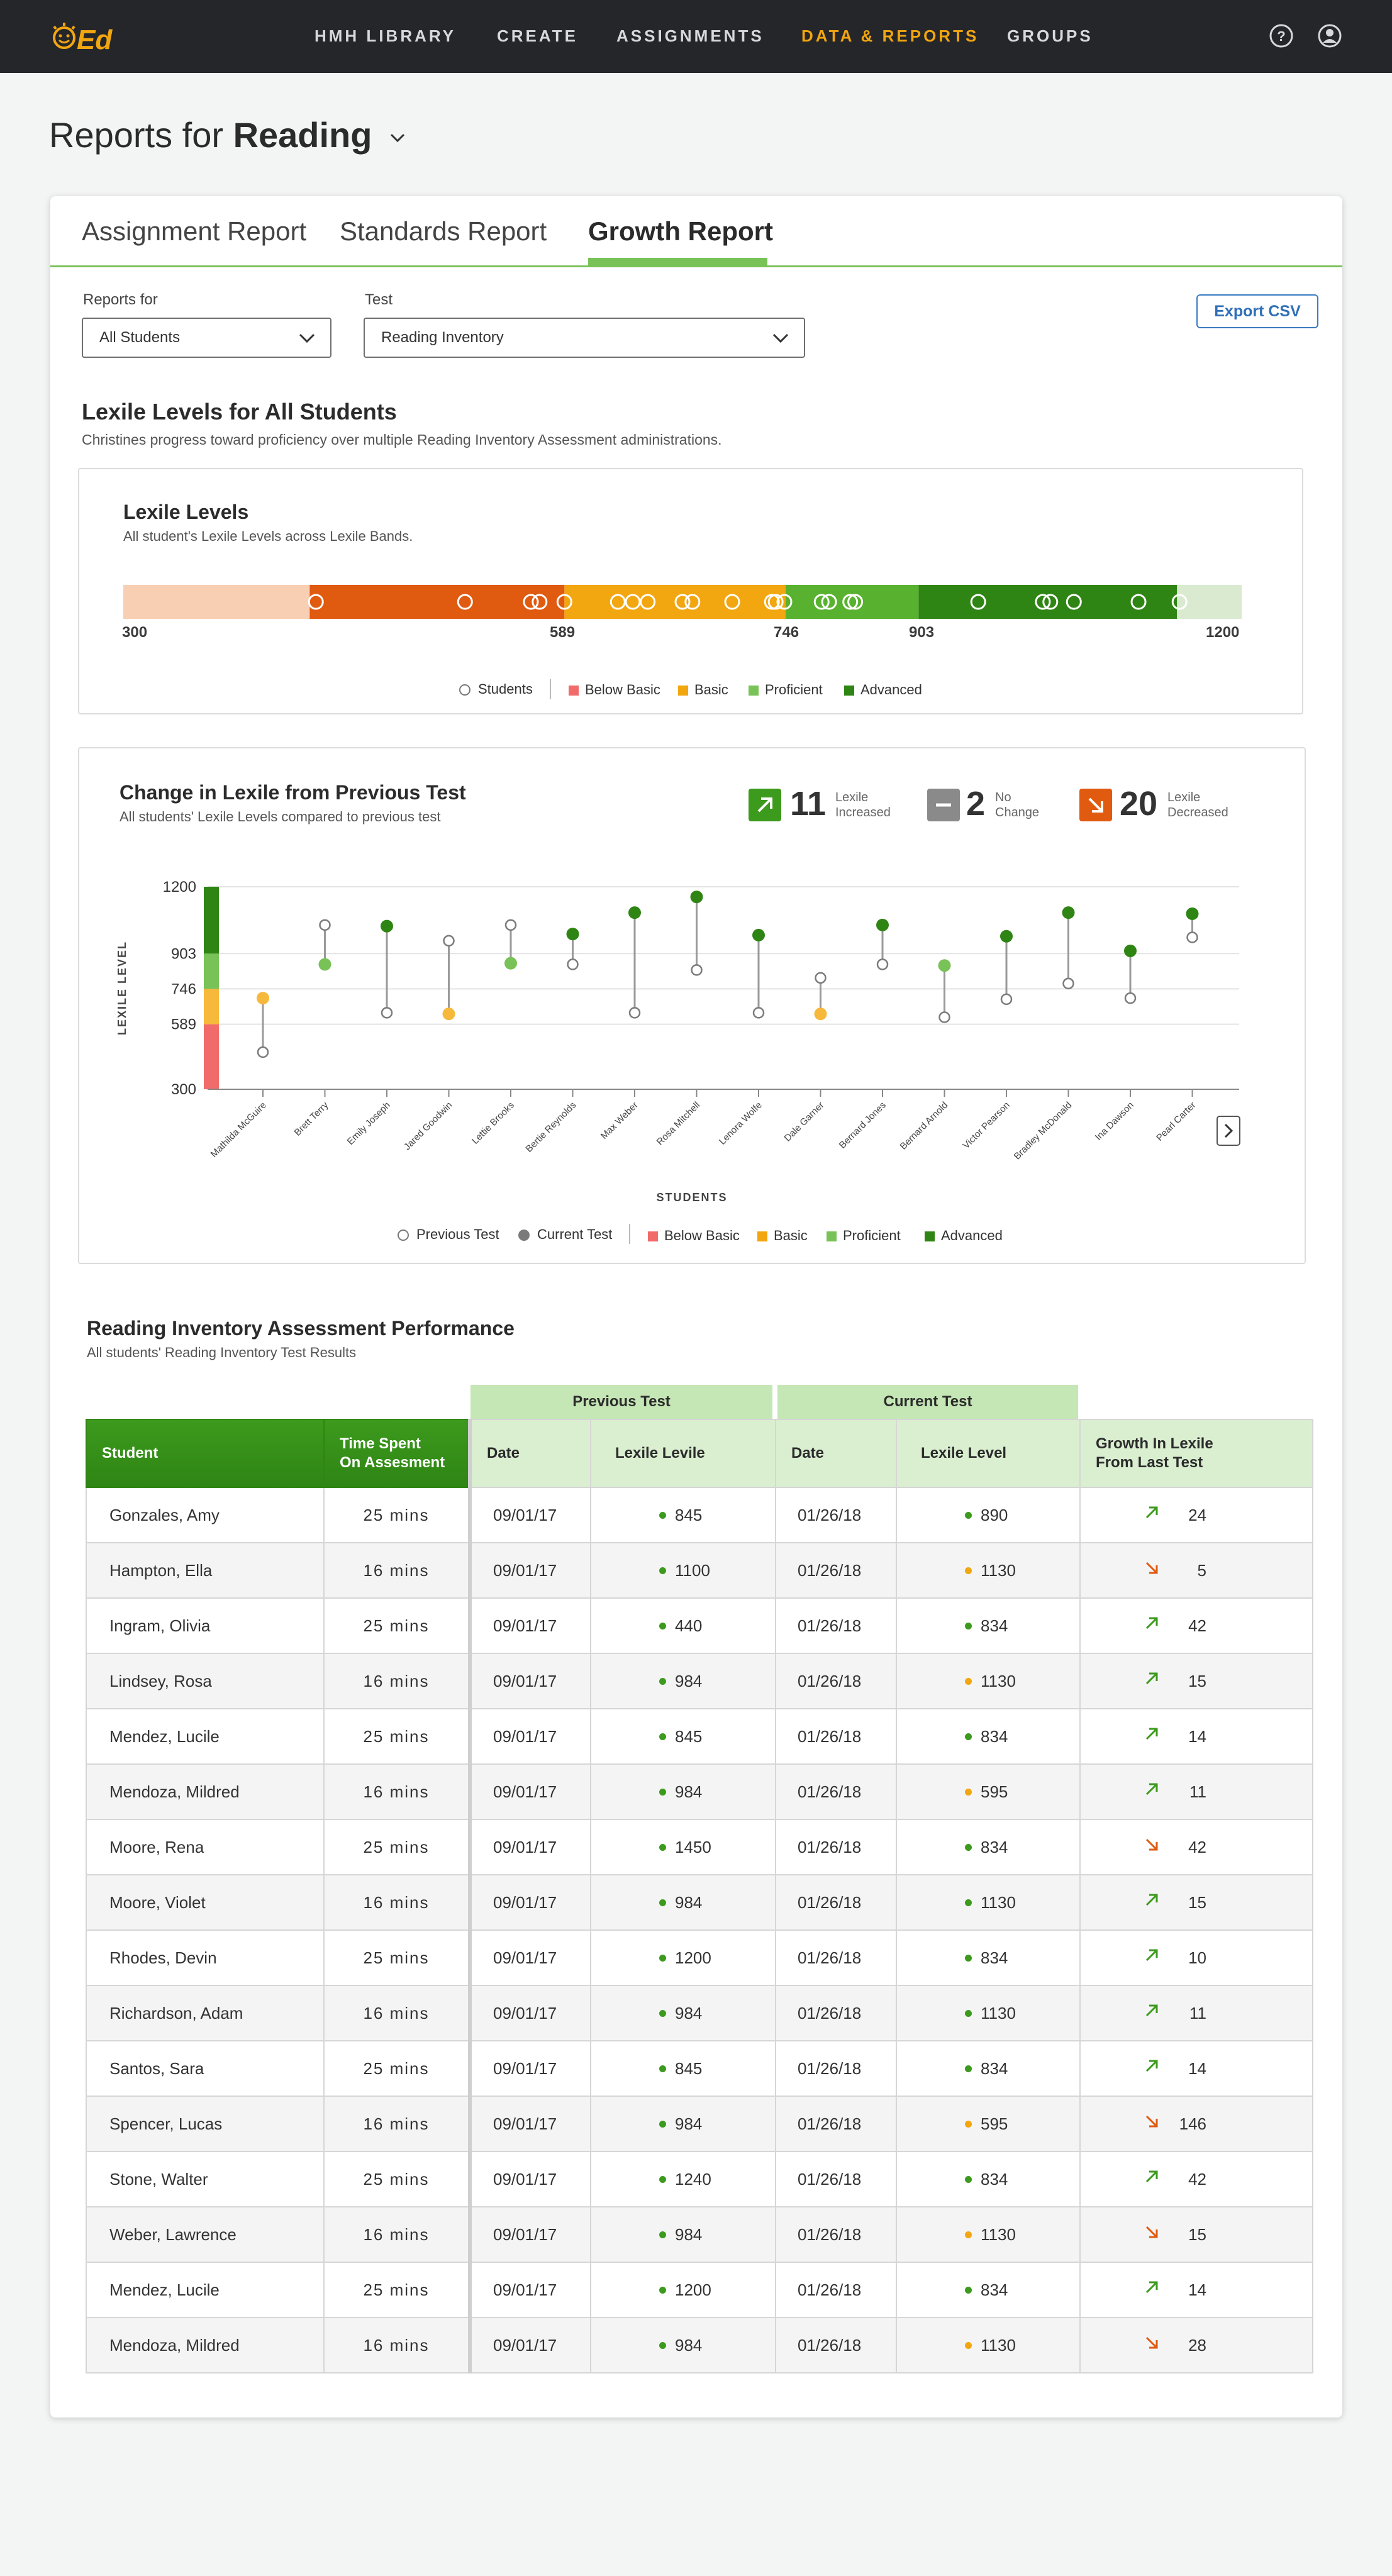 This screenshot has width=1392, height=2576. I want to click on nav-assignments: ASSIGNMENTS, so click(690, 35).